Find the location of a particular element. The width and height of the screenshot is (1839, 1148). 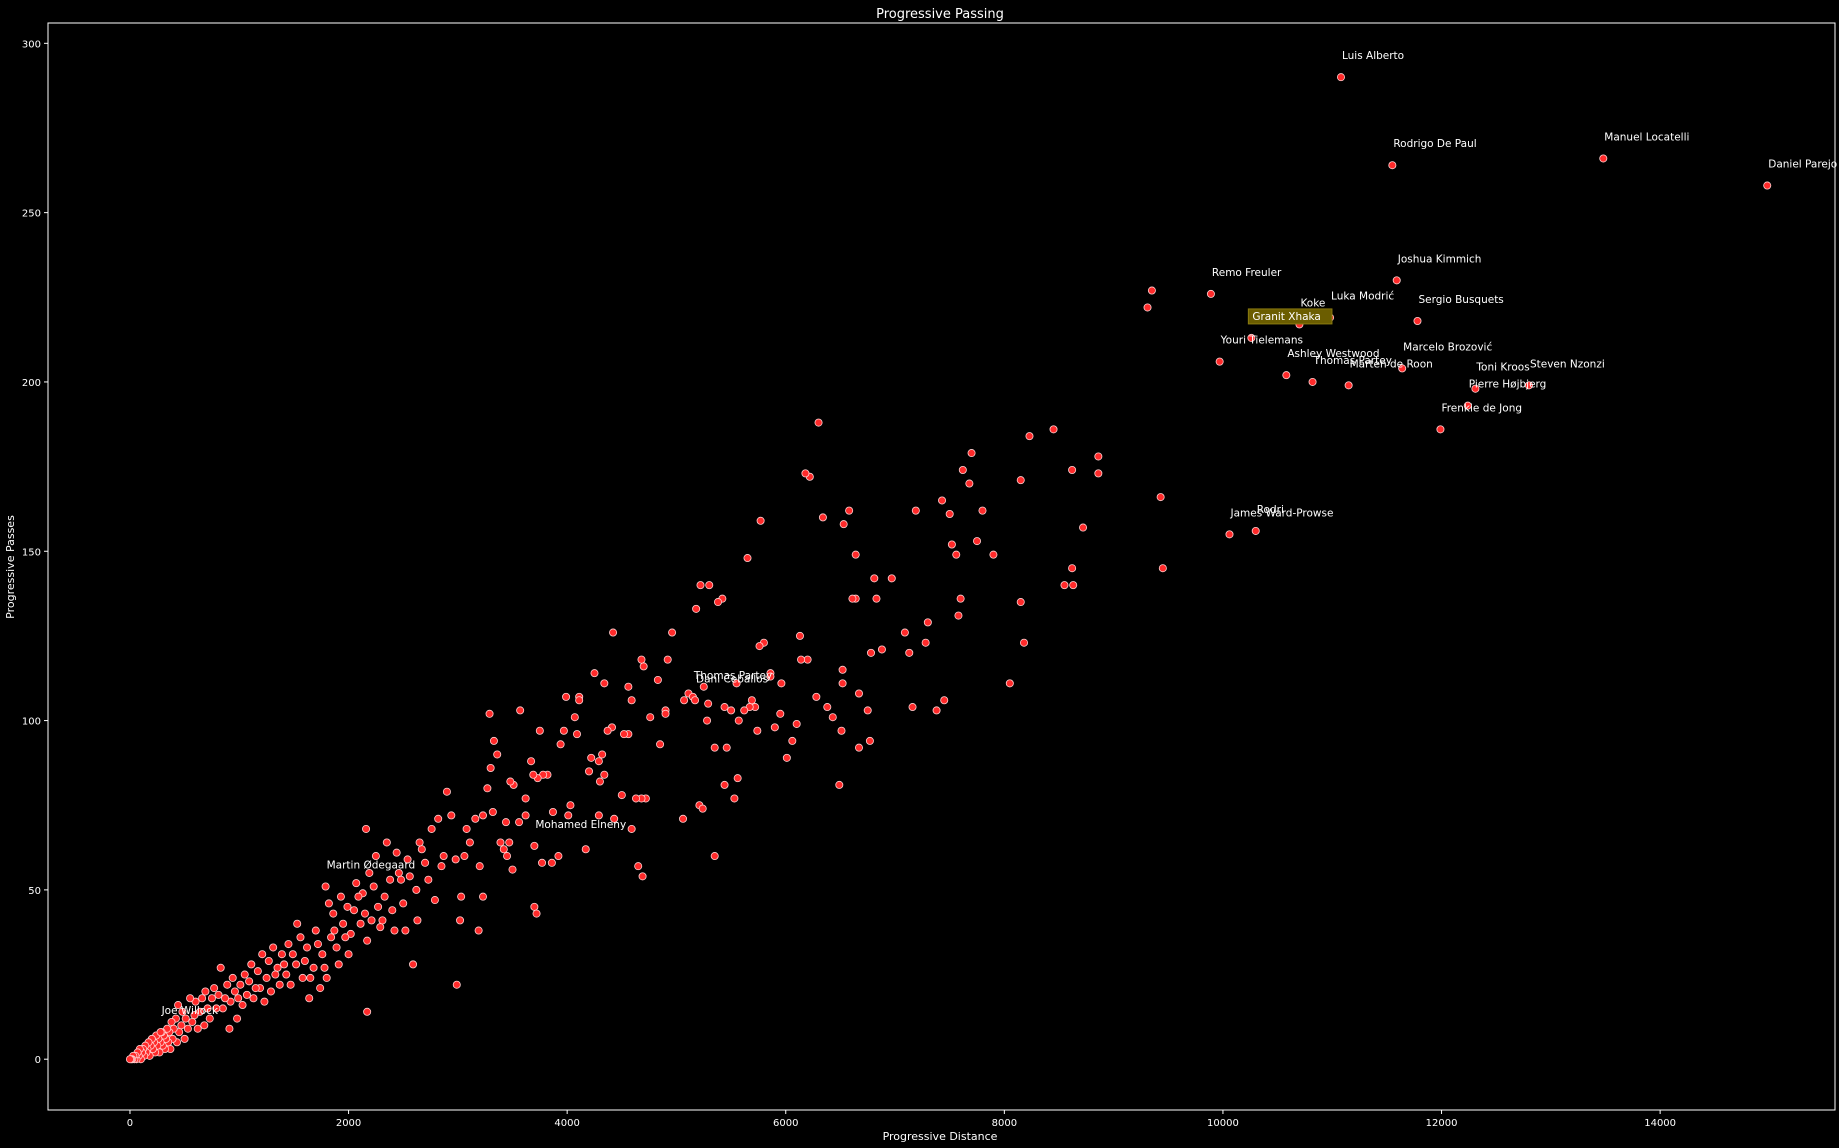

player-label: Thomas Partey is located at coordinates (732, 676).